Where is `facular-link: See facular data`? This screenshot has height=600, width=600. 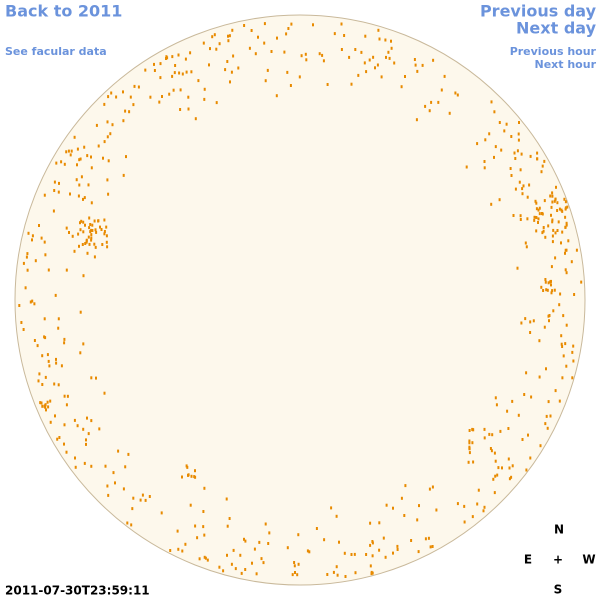
facular-link: See facular data is located at coordinates (56, 51).